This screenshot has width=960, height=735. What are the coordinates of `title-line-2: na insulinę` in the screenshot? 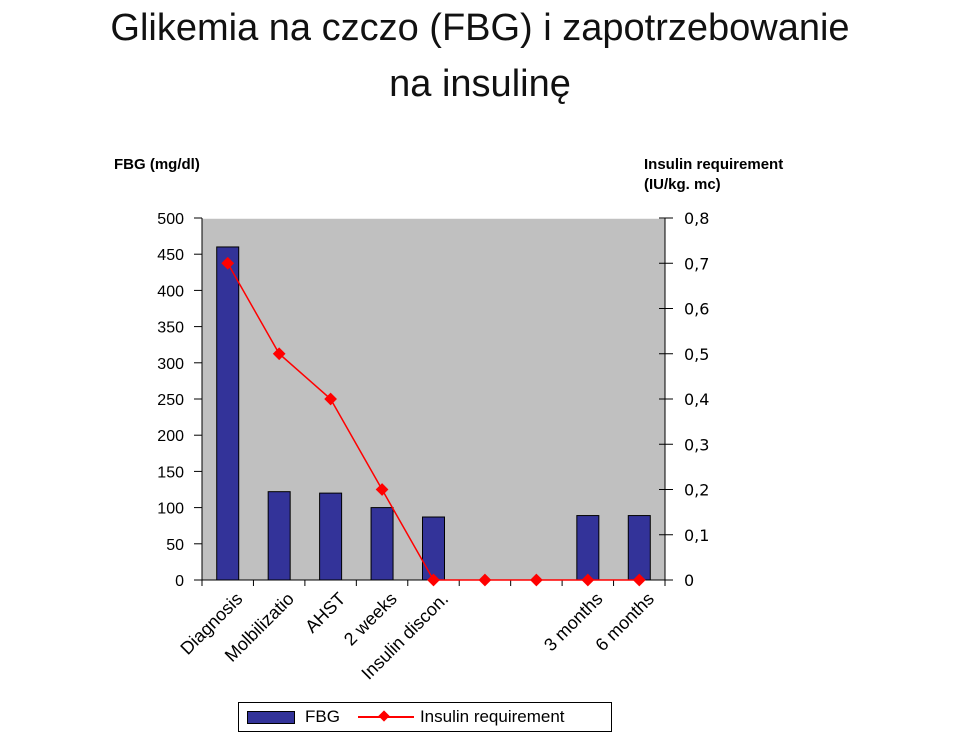 It's located at (480, 84).